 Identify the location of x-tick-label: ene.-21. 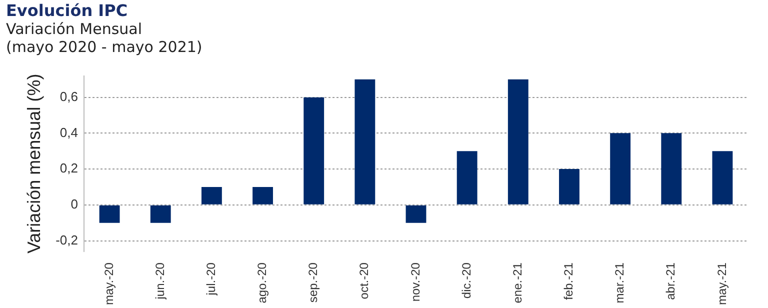
(517, 283).